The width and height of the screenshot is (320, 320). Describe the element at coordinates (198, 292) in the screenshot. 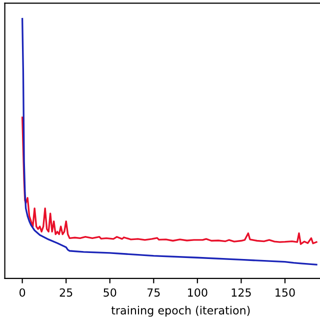

I see `x-tick-label: 100` at that location.